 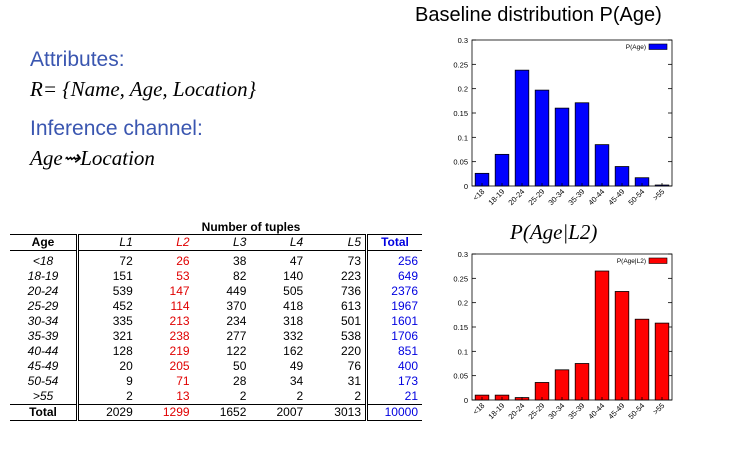 What do you see at coordinates (347, 412) in the screenshot?
I see `total-l5: 3013` at bounding box center [347, 412].